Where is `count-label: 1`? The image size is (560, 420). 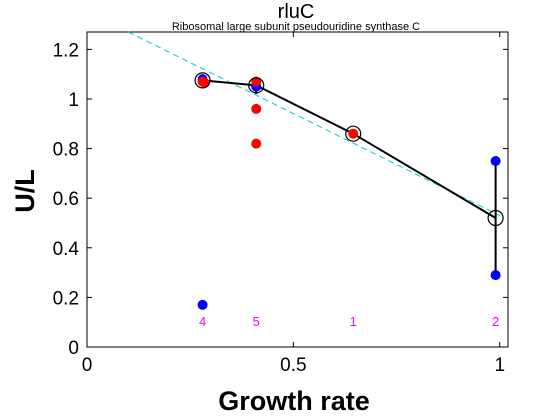 count-label: 1 is located at coordinates (353, 321).